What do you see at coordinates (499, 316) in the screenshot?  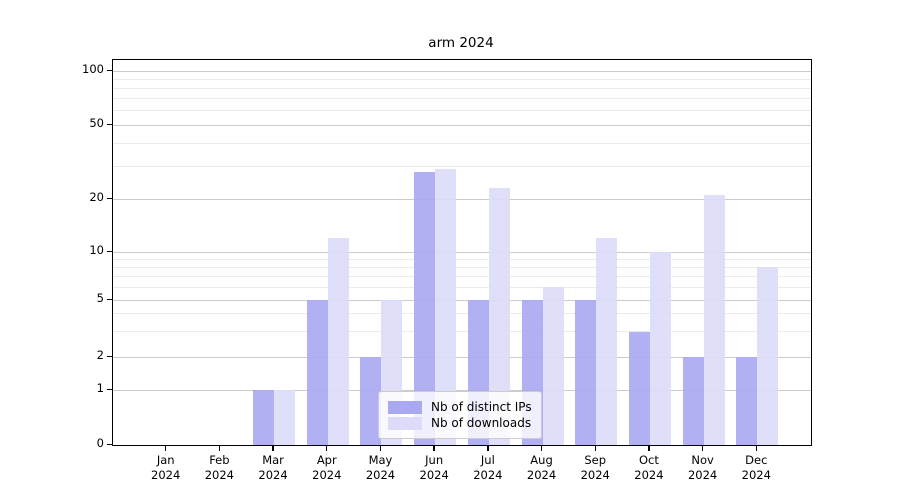 I see `bar-downloads-jul` at bounding box center [499, 316].